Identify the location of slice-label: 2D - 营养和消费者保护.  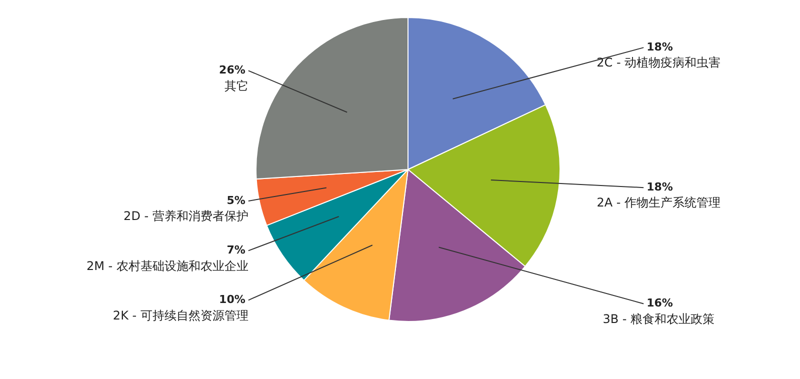
(186, 216).